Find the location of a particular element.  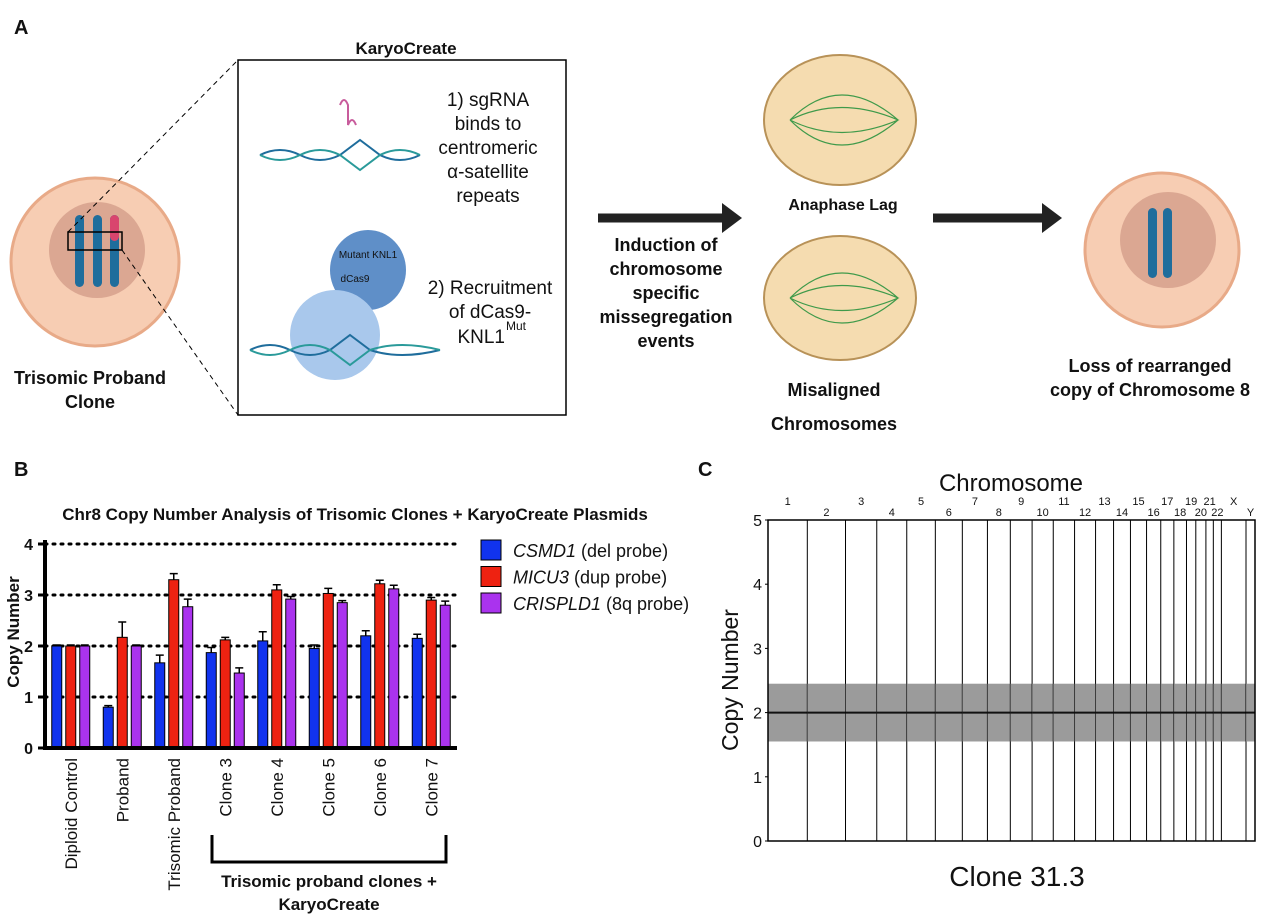

panel-label: B is located at coordinates (21, 470).